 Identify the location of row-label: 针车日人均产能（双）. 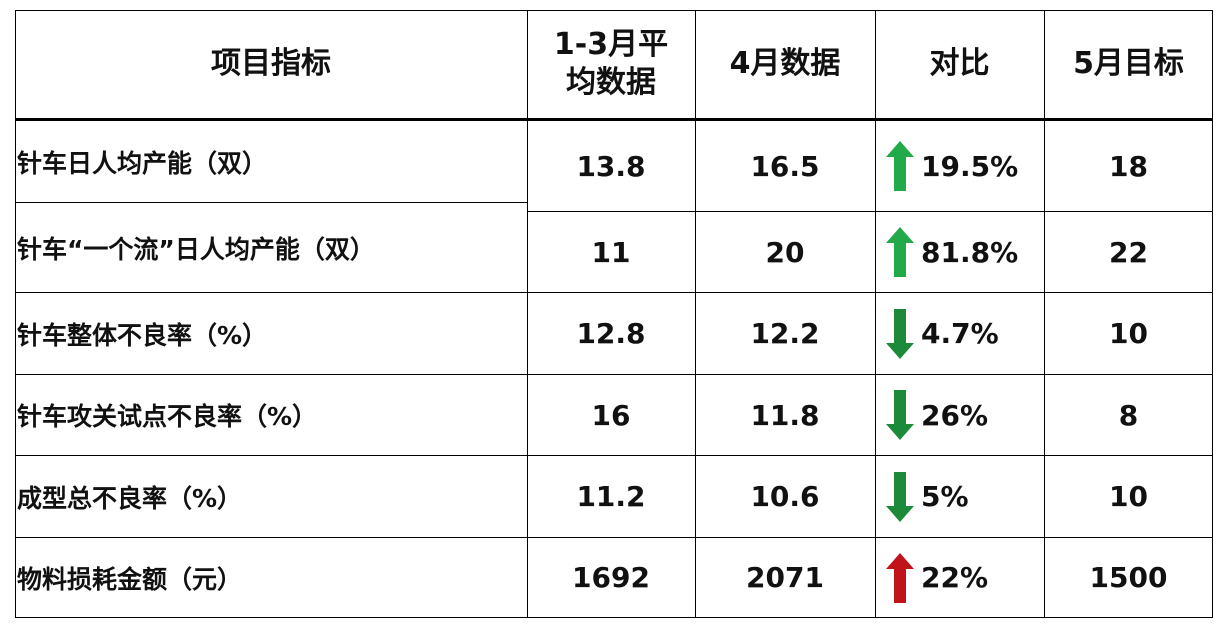
(142, 163).